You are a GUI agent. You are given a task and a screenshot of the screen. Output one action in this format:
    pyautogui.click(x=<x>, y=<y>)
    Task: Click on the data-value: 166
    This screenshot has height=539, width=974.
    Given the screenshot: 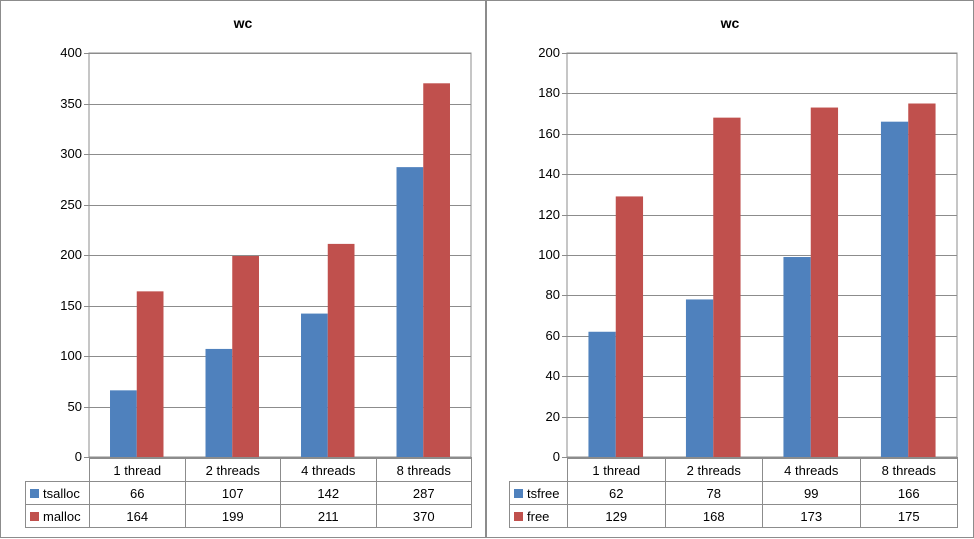 What is the action you would take?
    pyautogui.click(x=908, y=493)
    